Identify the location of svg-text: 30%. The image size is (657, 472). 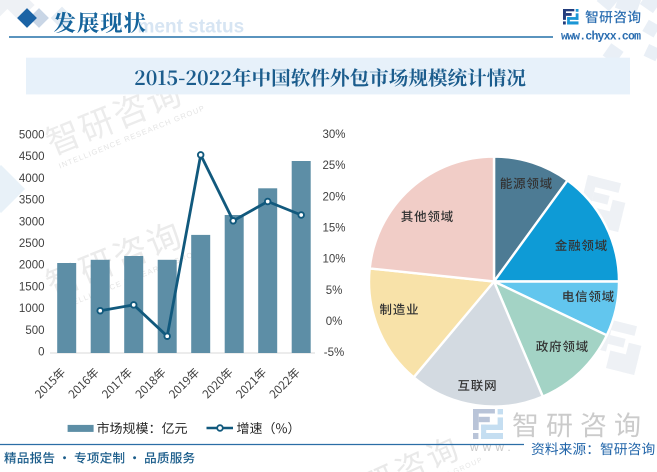
(333, 135).